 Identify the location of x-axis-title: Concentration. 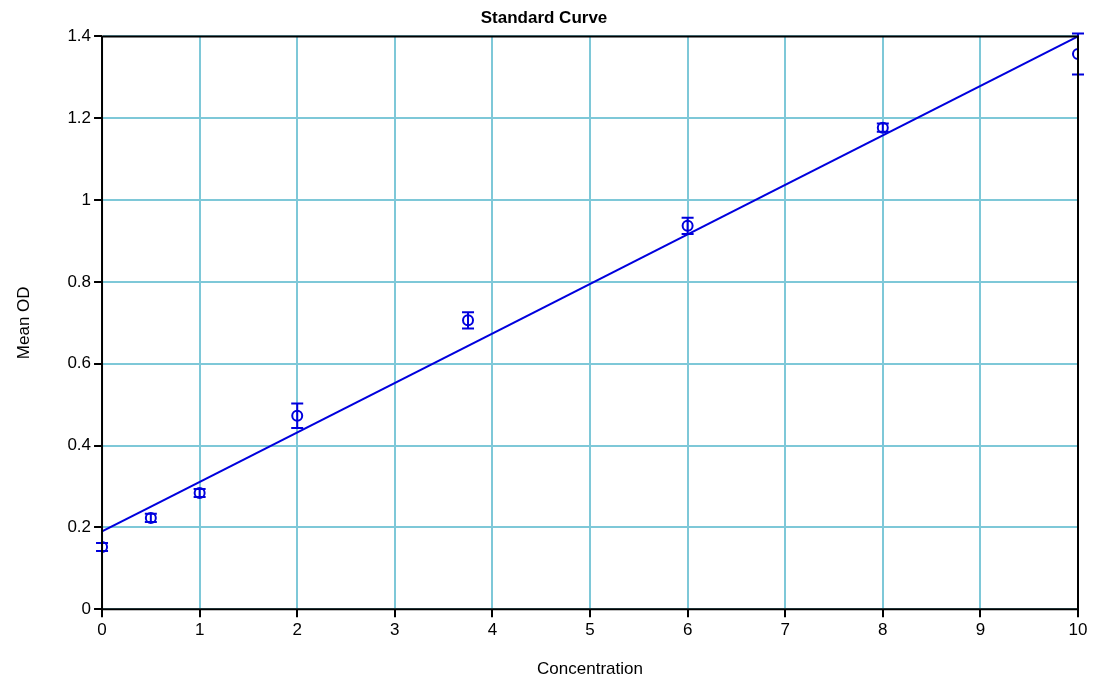
(590, 669).